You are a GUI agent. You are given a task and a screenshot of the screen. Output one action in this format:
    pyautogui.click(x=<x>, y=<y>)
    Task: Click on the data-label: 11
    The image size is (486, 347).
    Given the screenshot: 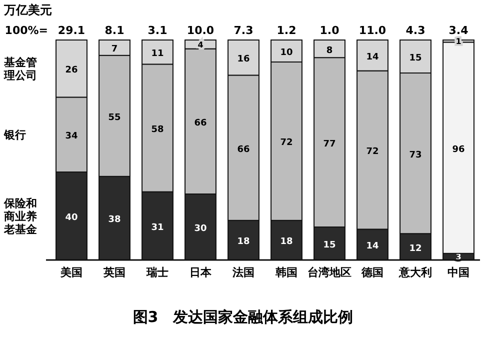 What is the action you would take?
    pyautogui.click(x=157, y=54)
    